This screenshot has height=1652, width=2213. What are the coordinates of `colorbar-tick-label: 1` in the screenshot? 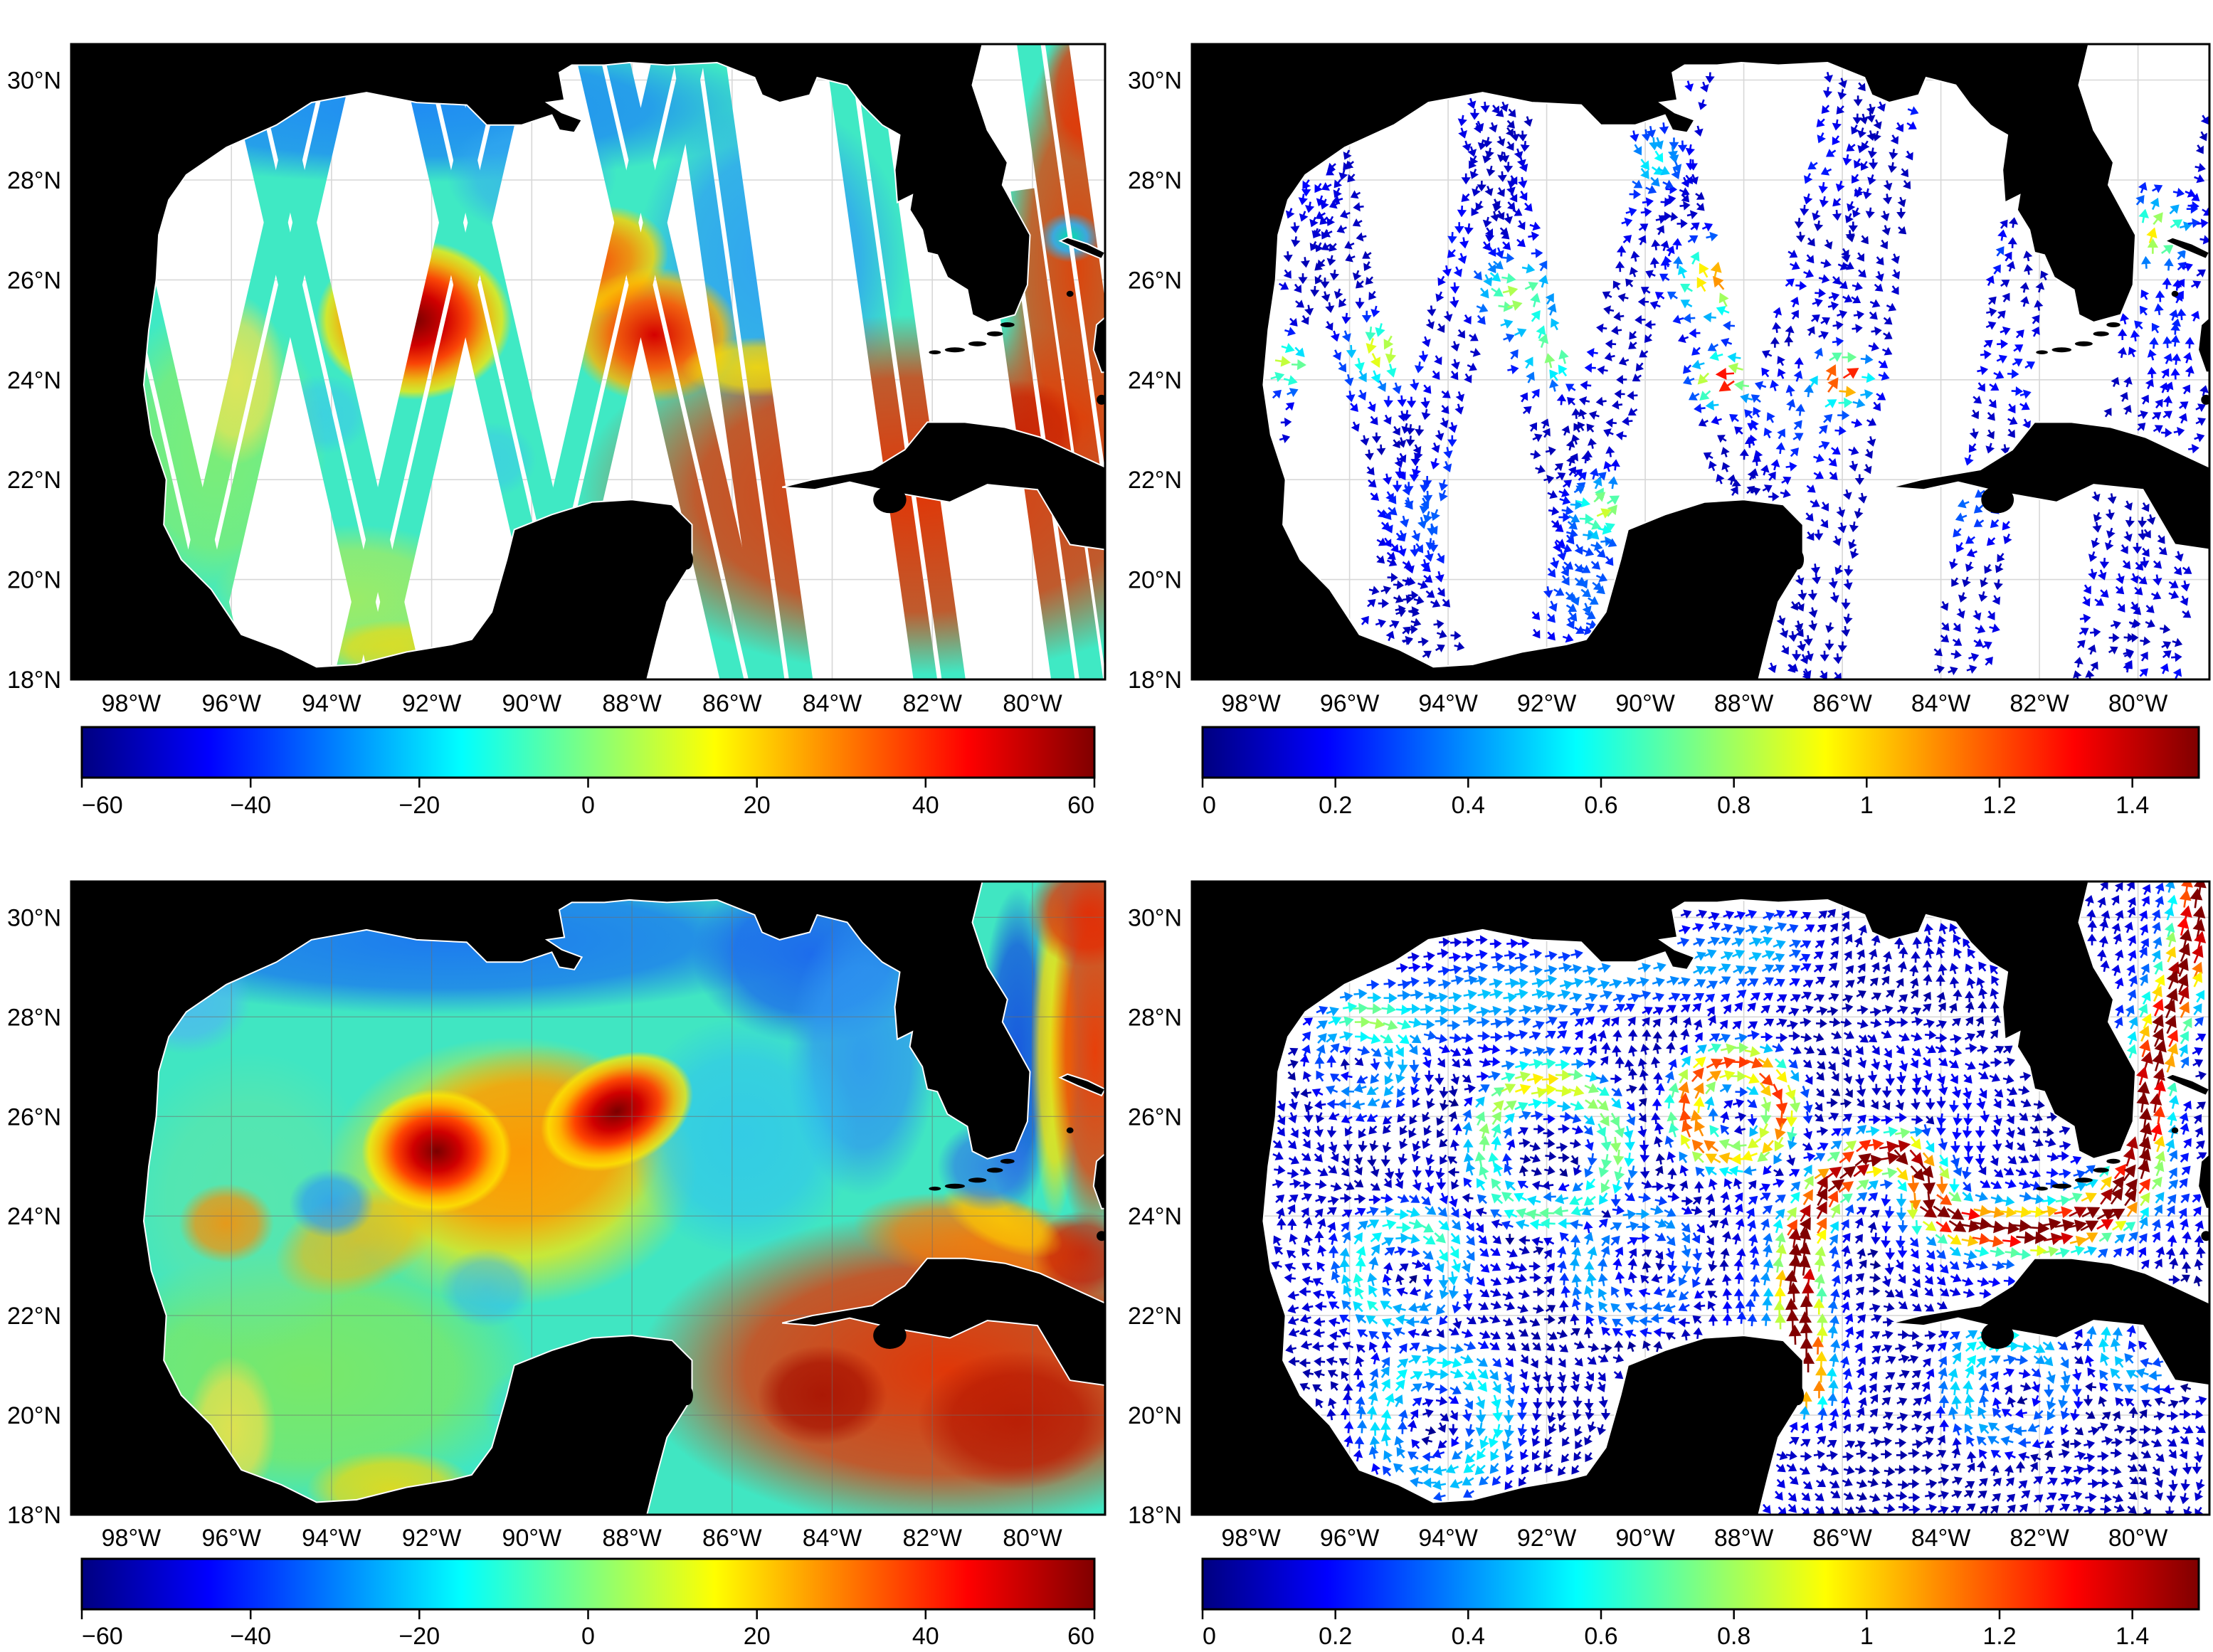 It's located at (1867, 1636).